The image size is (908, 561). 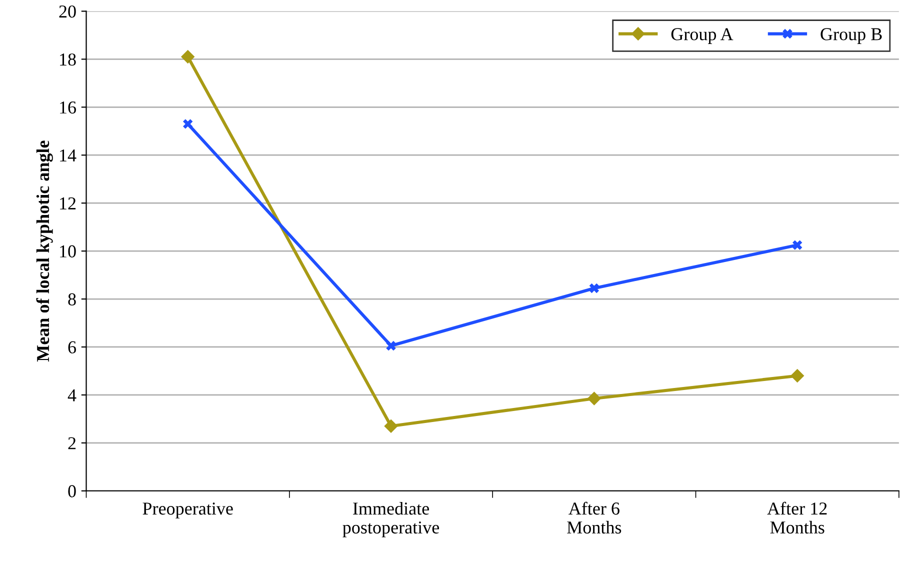 What do you see at coordinates (68, 251) in the screenshot?
I see `y-tick-label: 10` at bounding box center [68, 251].